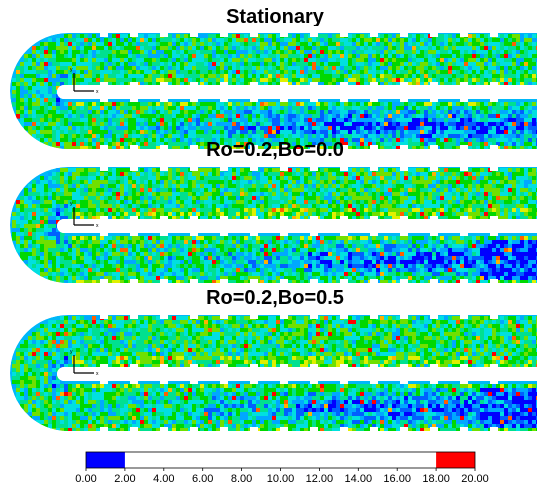  I want to click on panel-title-ro02-bo05: Ro=0.2,Bo=0.5, so click(275, 298).